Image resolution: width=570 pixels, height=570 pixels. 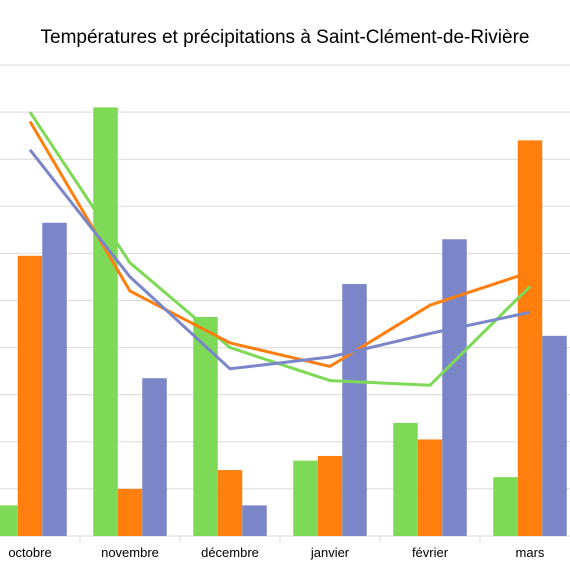 I want to click on x-tick-label-mars: mars, so click(x=530, y=552).